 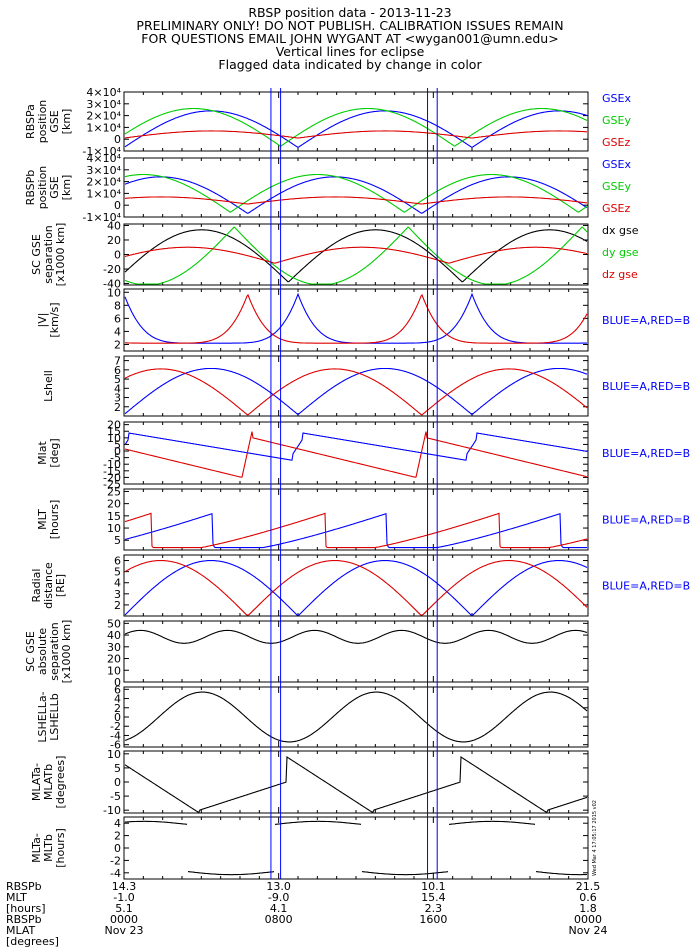 I want to click on y-tick-label: -4, so click(x=115, y=873).